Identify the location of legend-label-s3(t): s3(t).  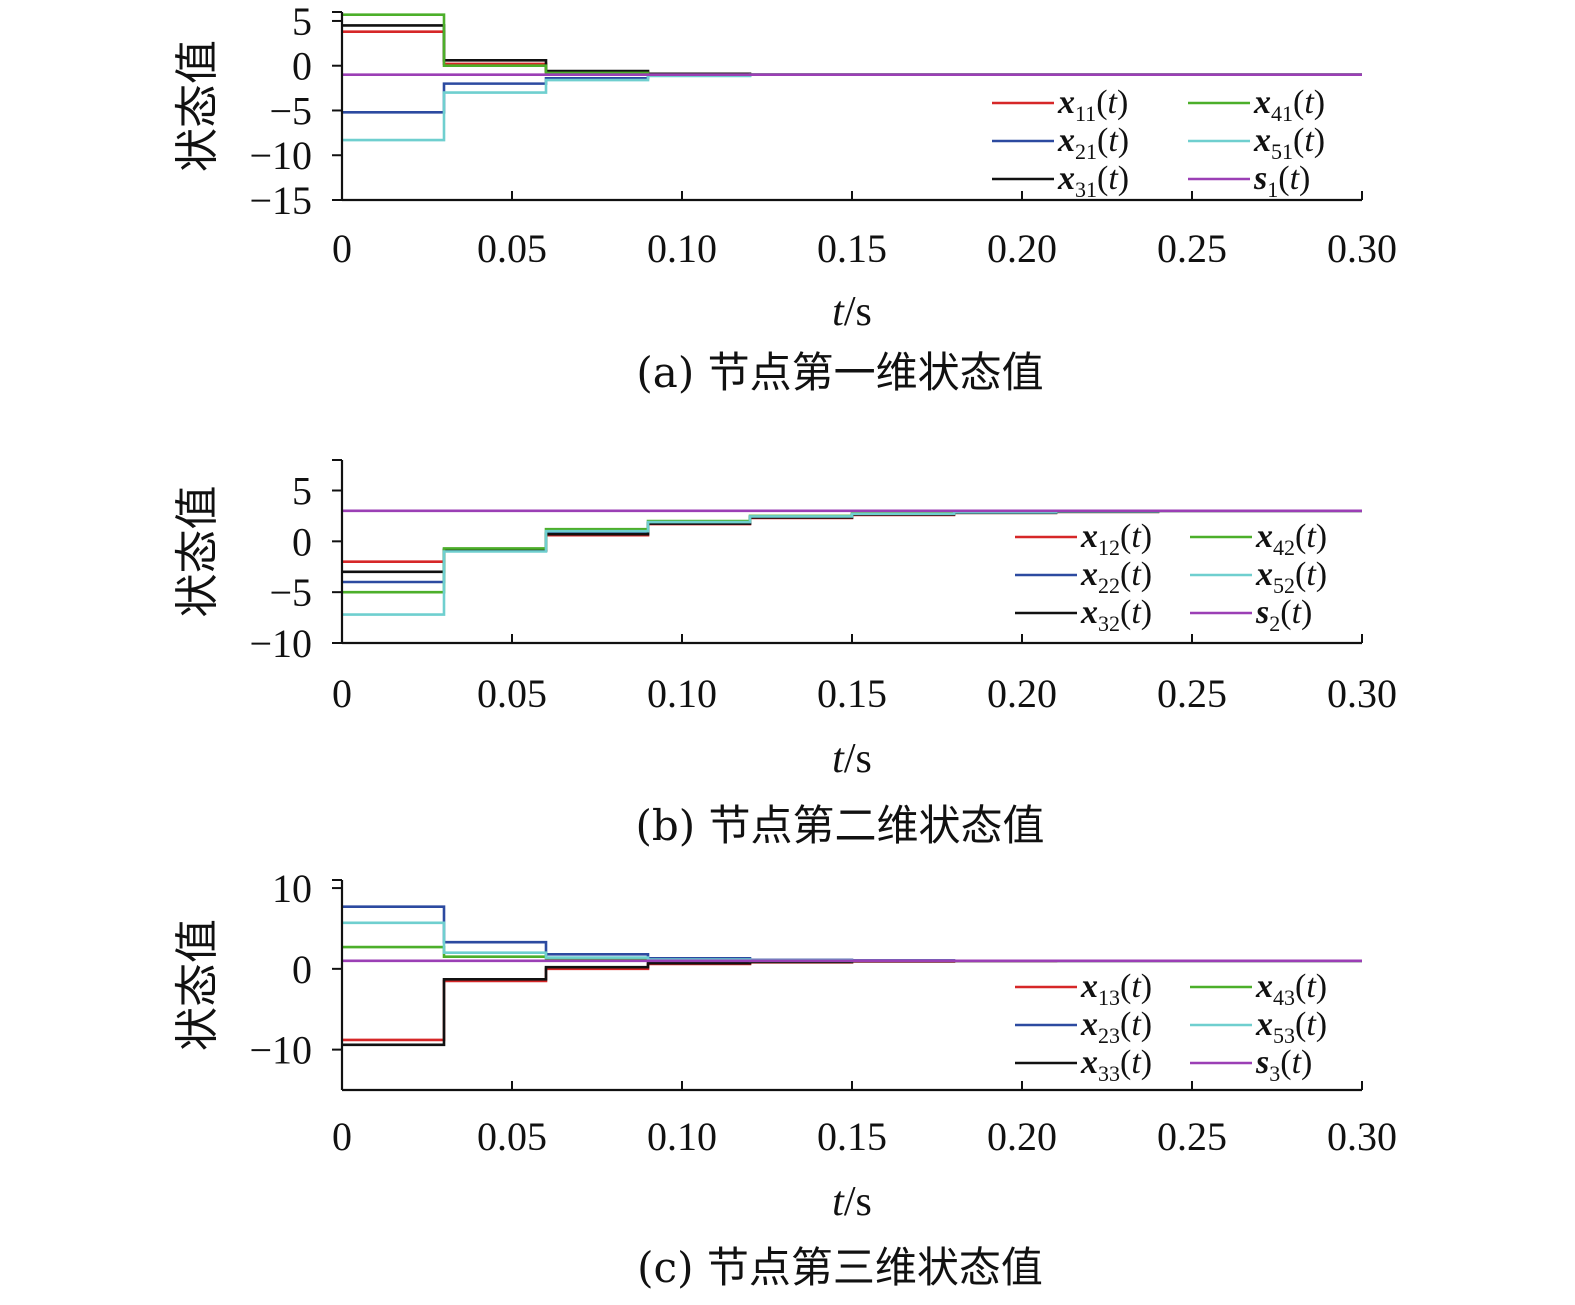
(1283, 1065).